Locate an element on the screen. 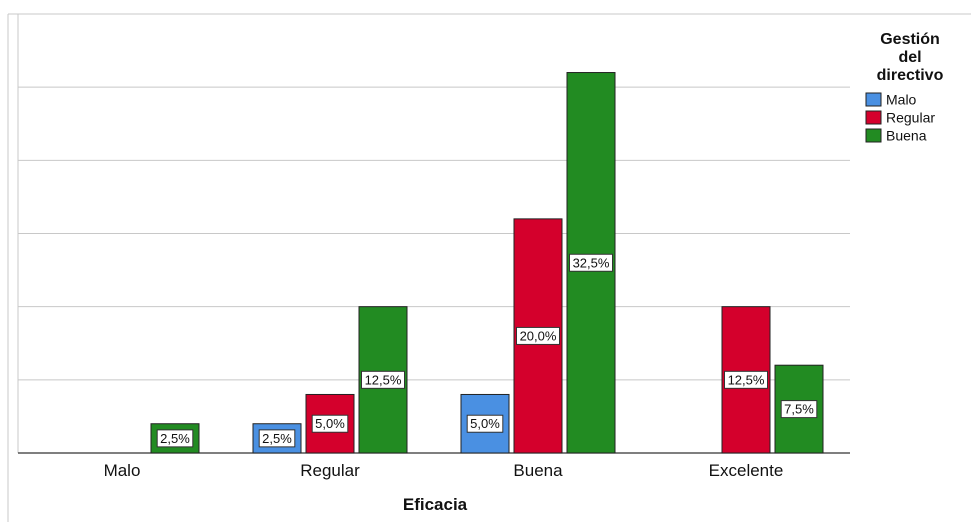 This screenshot has width=971, height=522. data-label: 20,0% is located at coordinates (538, 335).